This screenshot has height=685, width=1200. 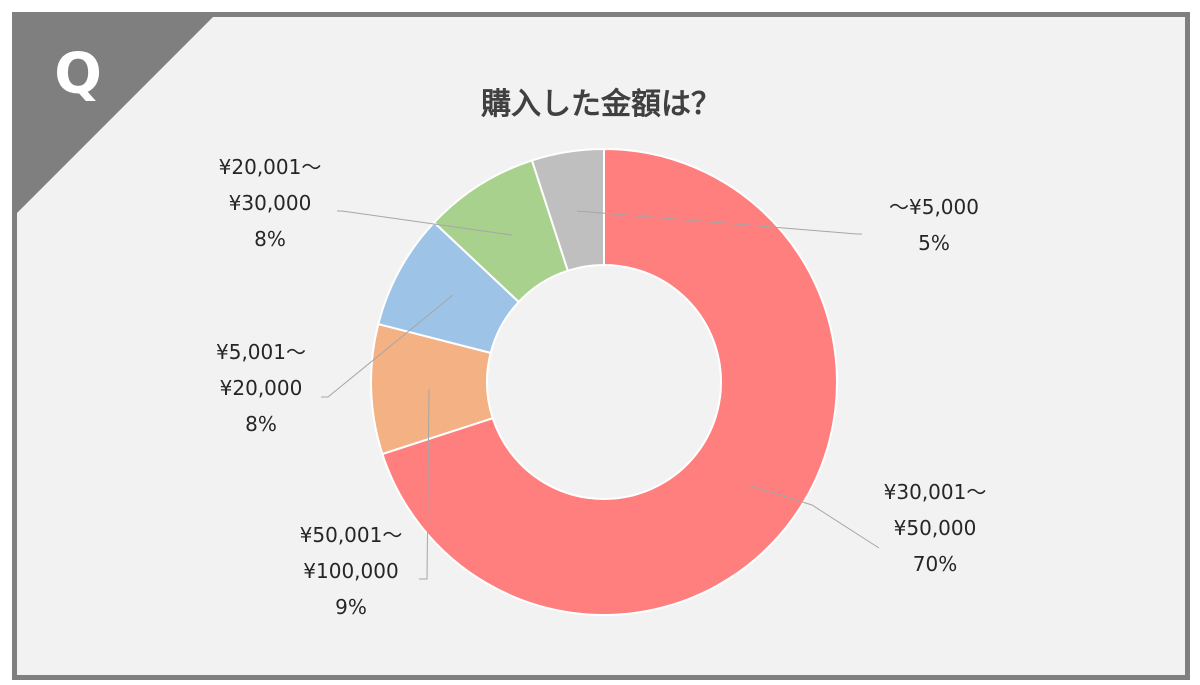 What do you see at coordinates (935, 492) in the screenshot?
I see `slice-category-label: ¥30,001～` at bounding box center [935, 492].